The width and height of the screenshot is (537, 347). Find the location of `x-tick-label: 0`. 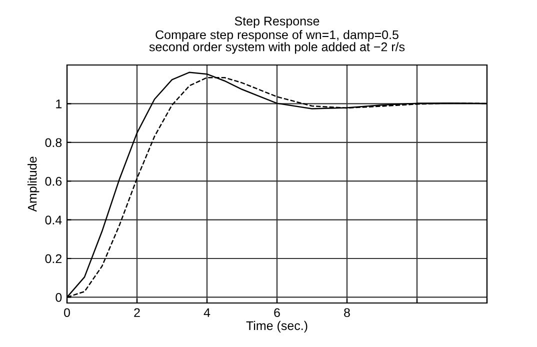

x-tick-label: 0 is located at coordinates (67, 313).